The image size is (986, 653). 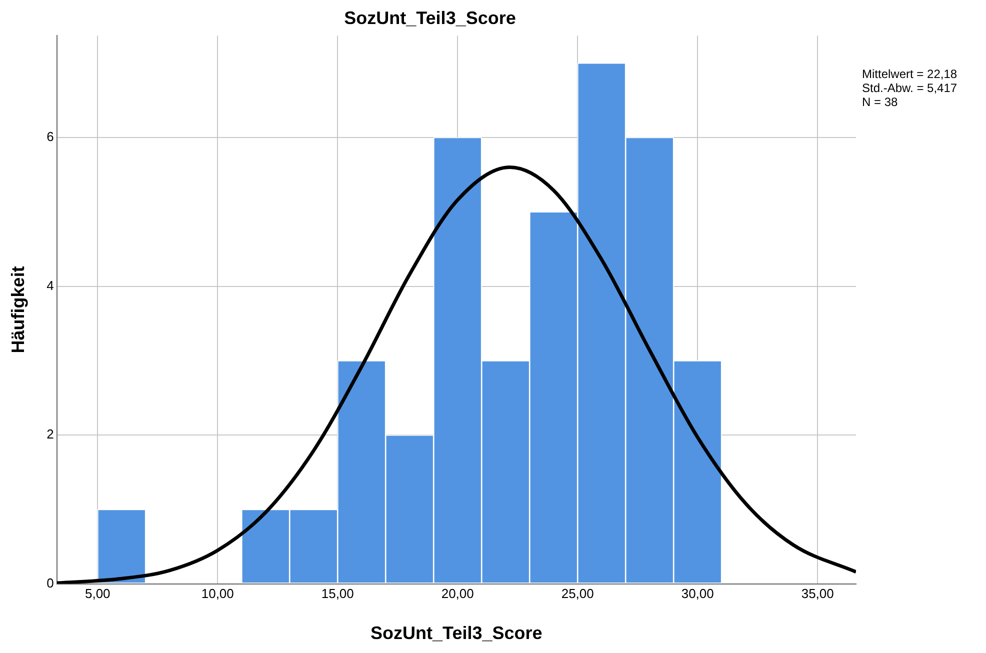 What do you see at coordinates (50, 582) in the screenshot?
I see `y-tick-label: 0` at bounding box center [50, 582].